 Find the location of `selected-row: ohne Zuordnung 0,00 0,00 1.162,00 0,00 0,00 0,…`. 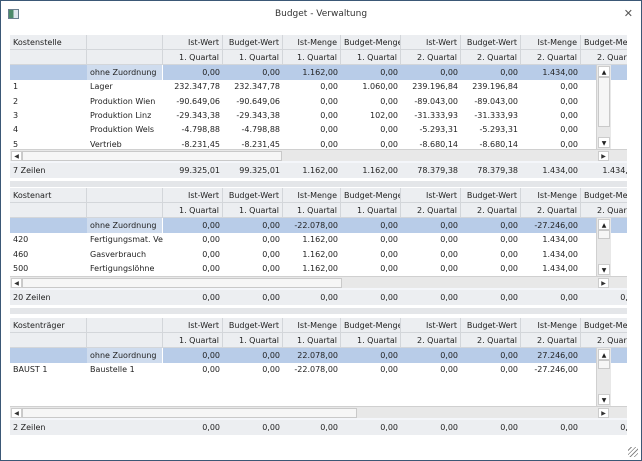

selected-row: ohne Zuordnung 0,00 0,00 1.162,00 0,00 0,00 0,… is located at coordinates (318, 72).